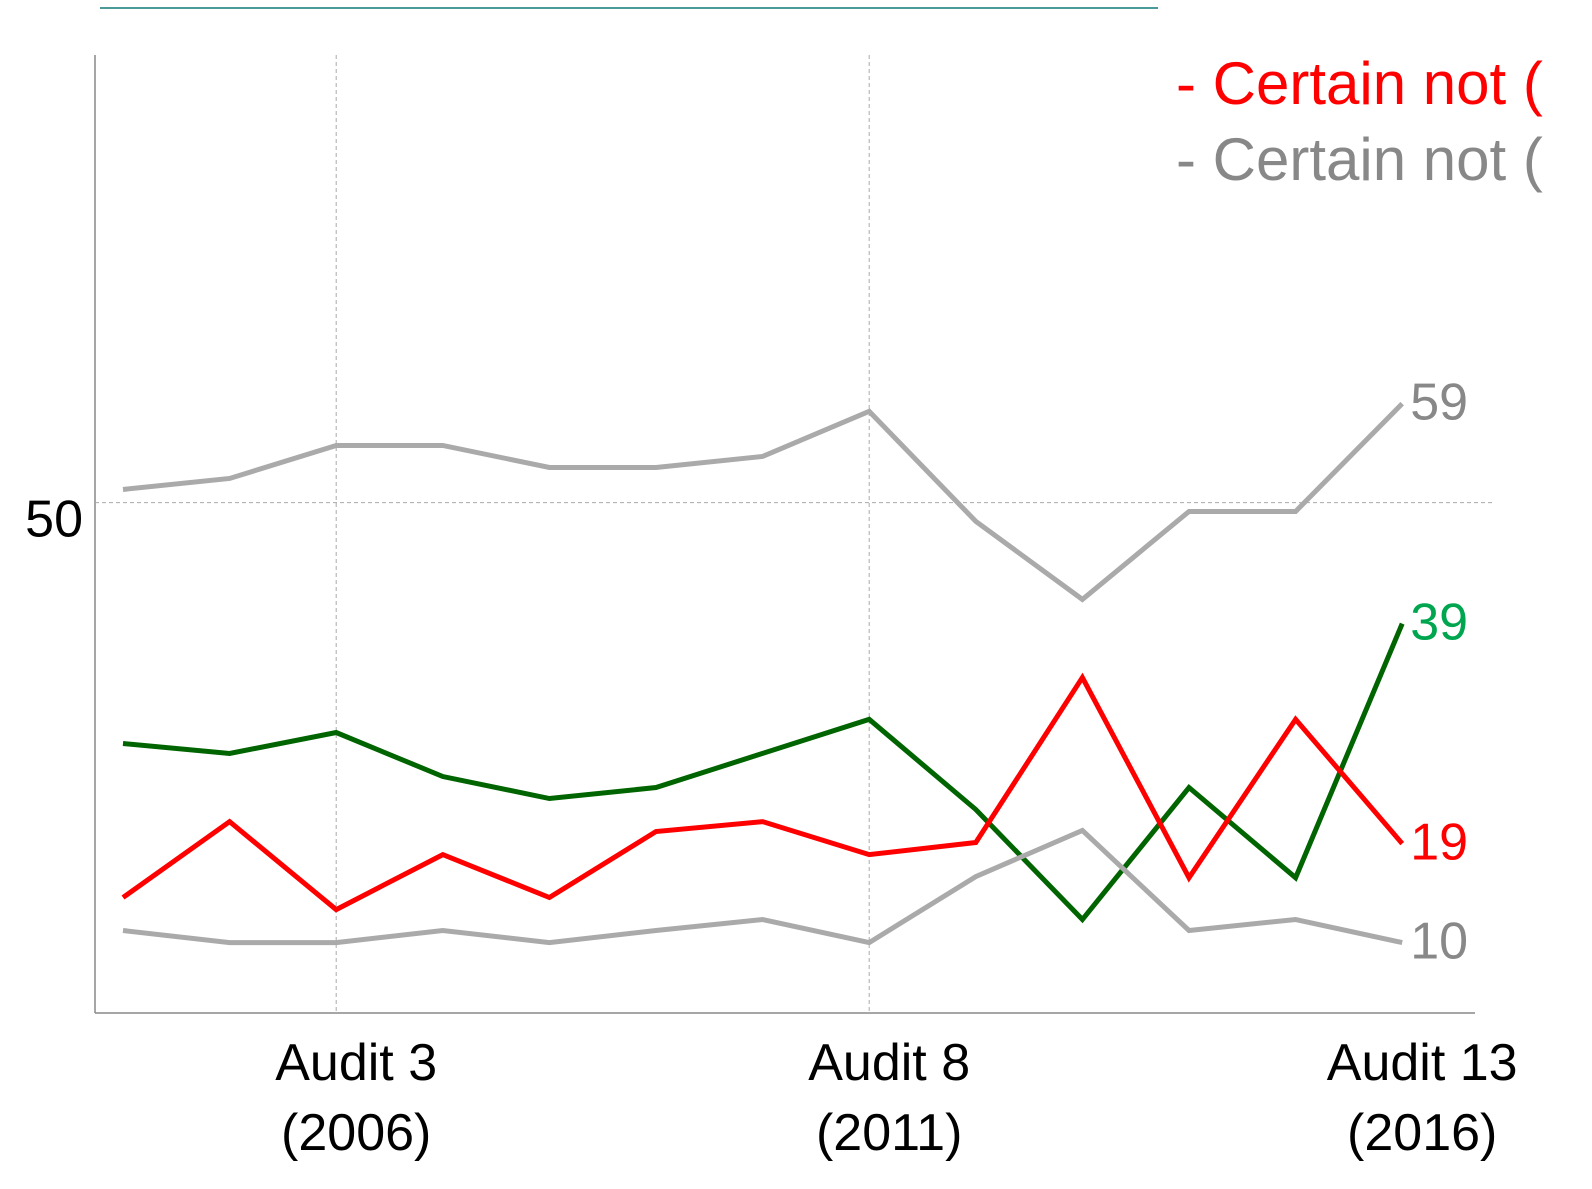  I want to click on end-value-label: 59, so click(1439, 402).